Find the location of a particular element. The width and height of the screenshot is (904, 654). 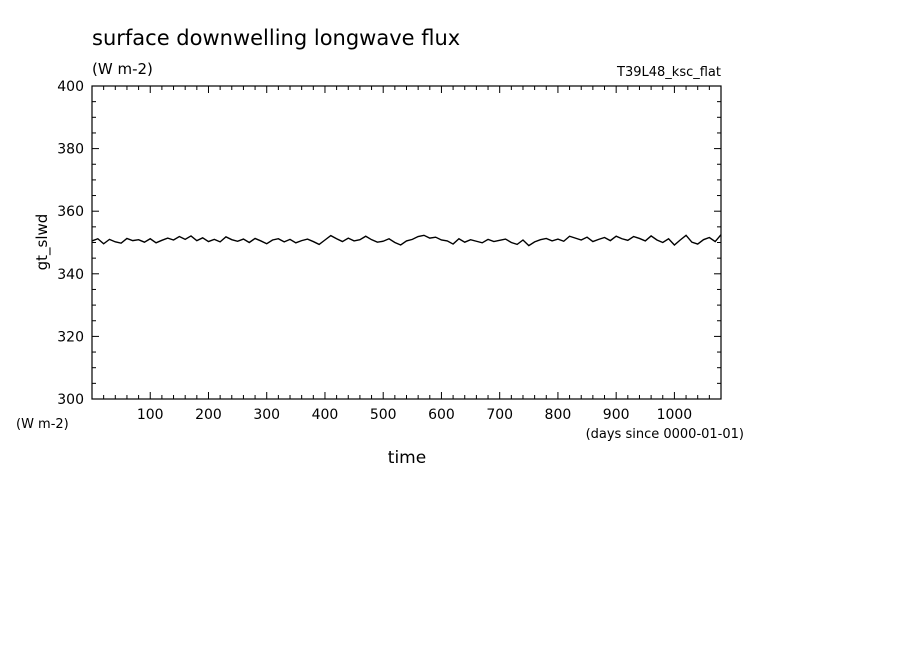

x-tick-label: 900 is located at coordinates (616, 415).